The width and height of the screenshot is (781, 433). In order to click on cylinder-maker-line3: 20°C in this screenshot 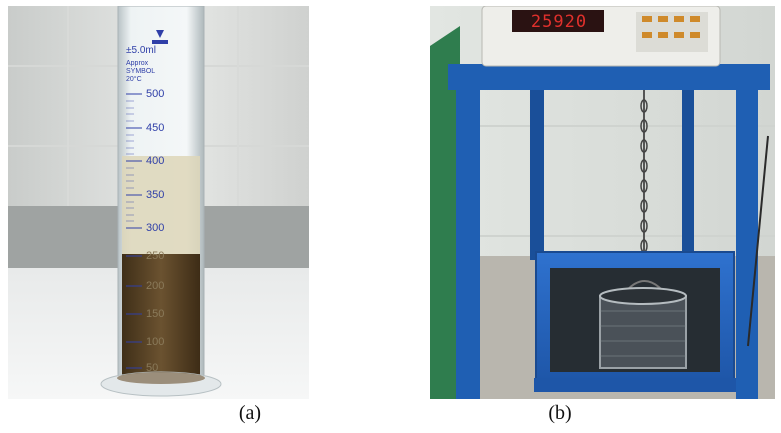, I will do `click(134, 79)`.